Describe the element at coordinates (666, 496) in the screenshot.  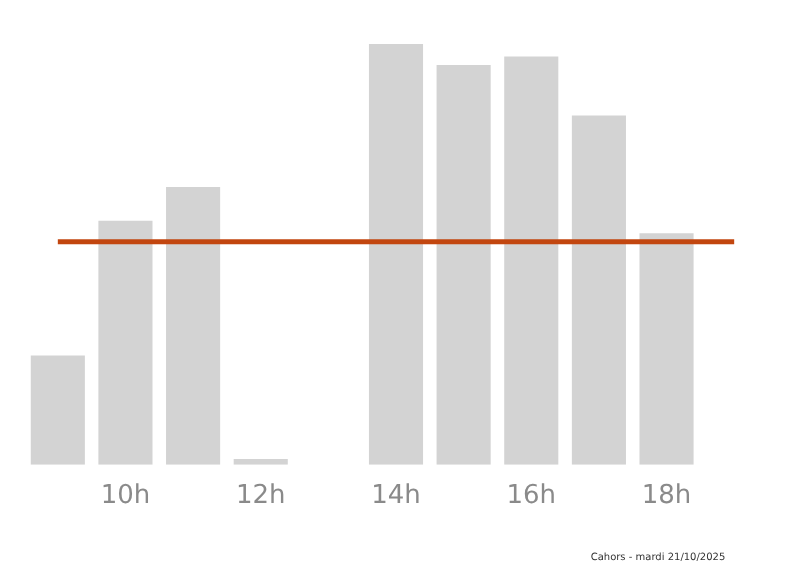
I see `x-tick-label: 18h` at that location.